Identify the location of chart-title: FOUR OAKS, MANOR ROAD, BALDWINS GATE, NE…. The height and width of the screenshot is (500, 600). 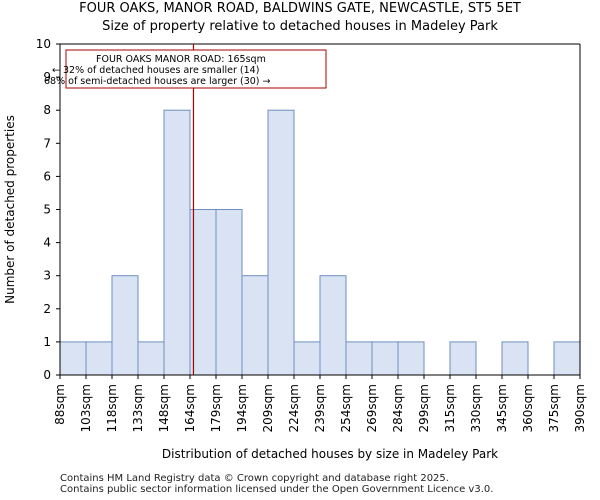
(300, 8).